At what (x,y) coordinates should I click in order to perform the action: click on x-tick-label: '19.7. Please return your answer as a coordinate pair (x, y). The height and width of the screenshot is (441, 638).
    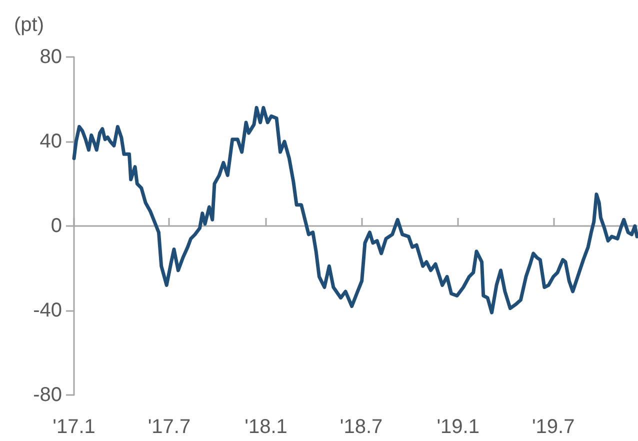
    Looking at the image, I should click on (553, 427).